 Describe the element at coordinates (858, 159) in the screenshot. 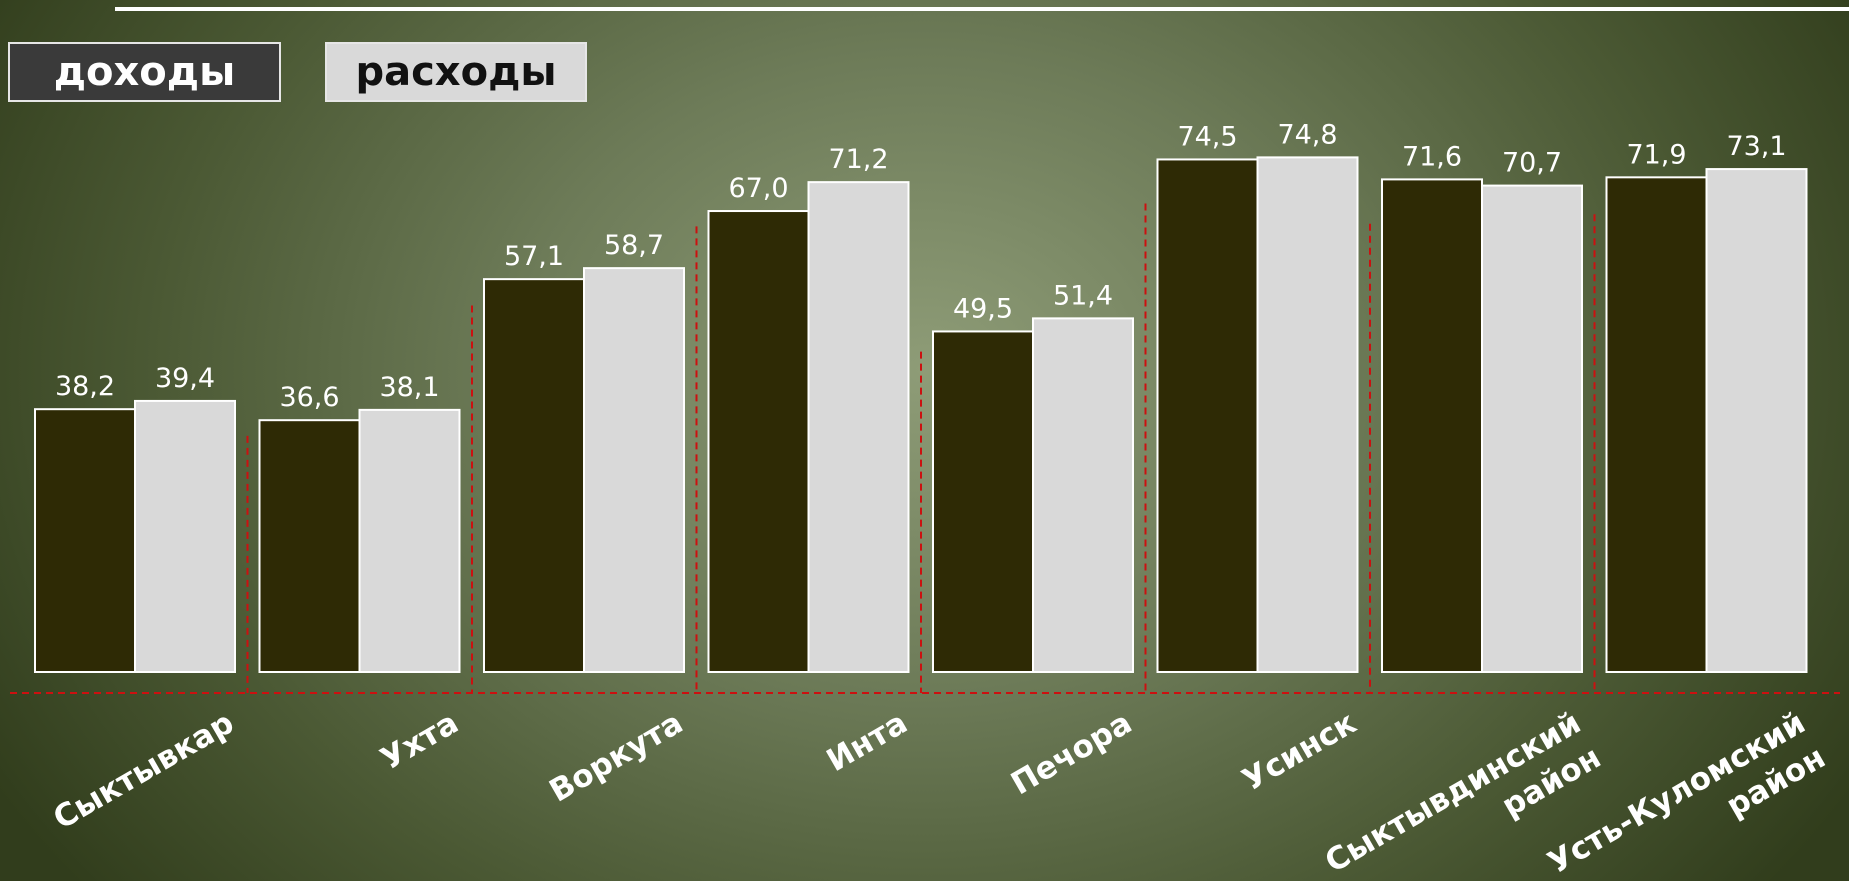

I see `data-label: 71,2` at that location.